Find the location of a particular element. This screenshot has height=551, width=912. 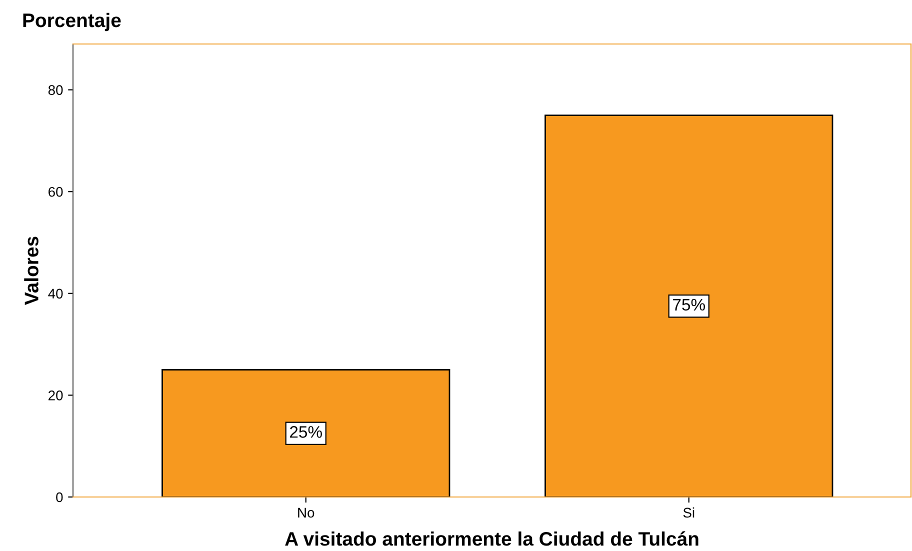

data-label: 75% is located at coordinates (689, 304).